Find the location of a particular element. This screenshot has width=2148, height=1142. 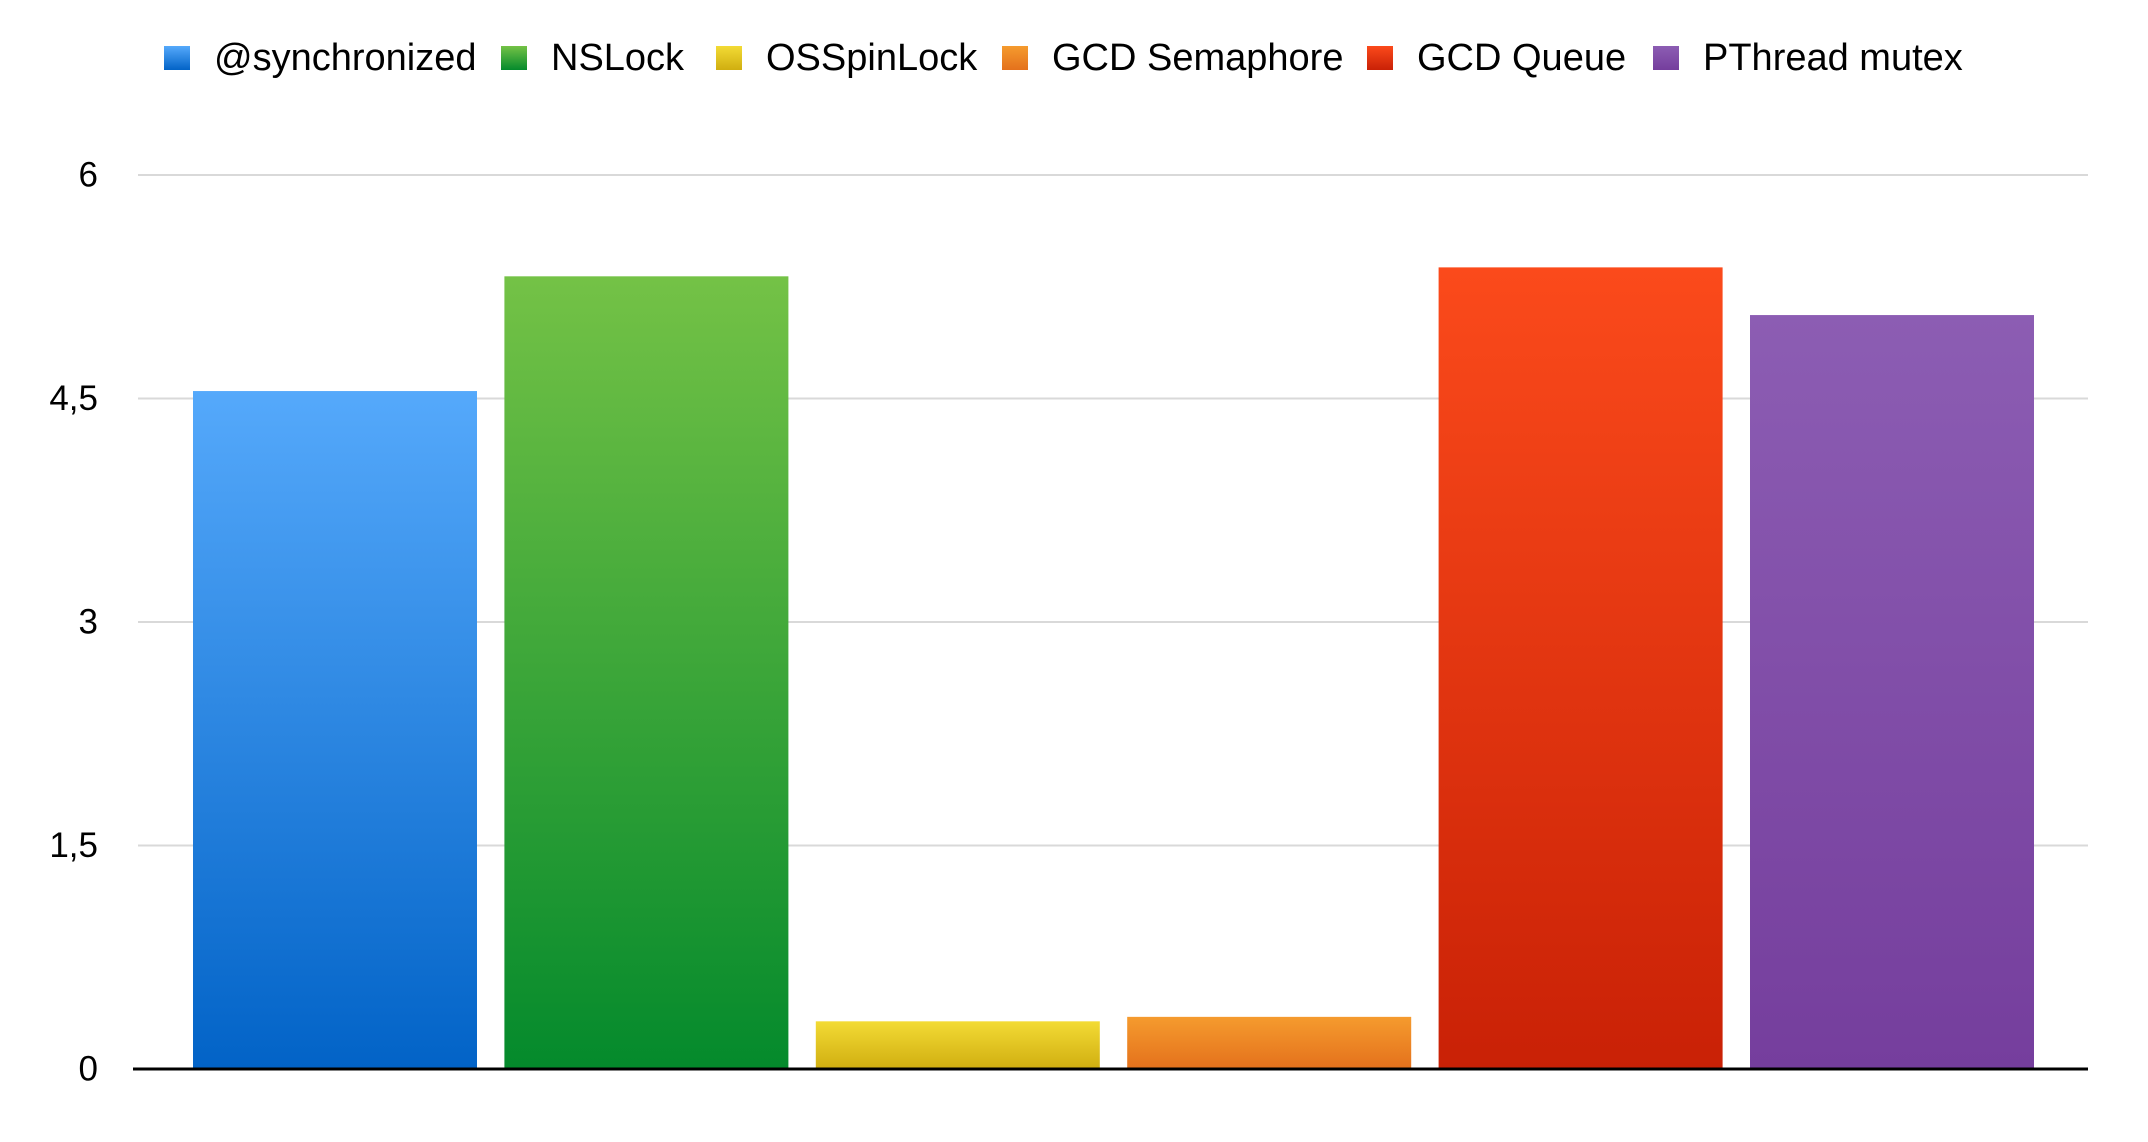

y-tick-label: 3 is located at coordinates (88, 622).